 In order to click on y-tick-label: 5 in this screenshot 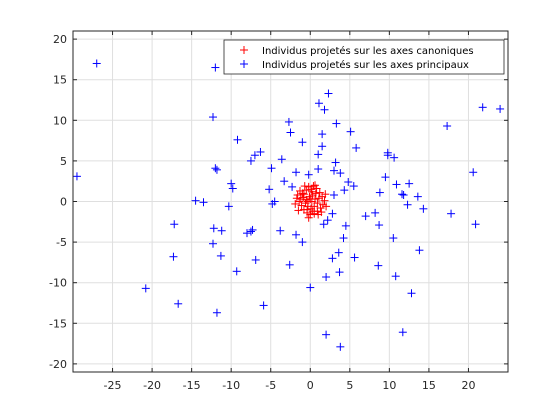, I will do `click(63, 161)`.